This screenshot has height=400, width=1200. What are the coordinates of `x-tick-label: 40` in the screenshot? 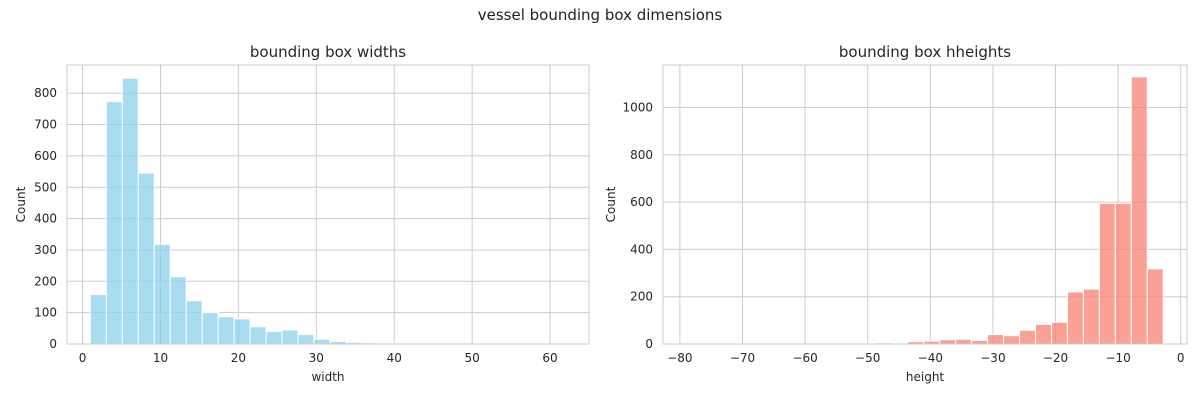 It's located at (394, 358).